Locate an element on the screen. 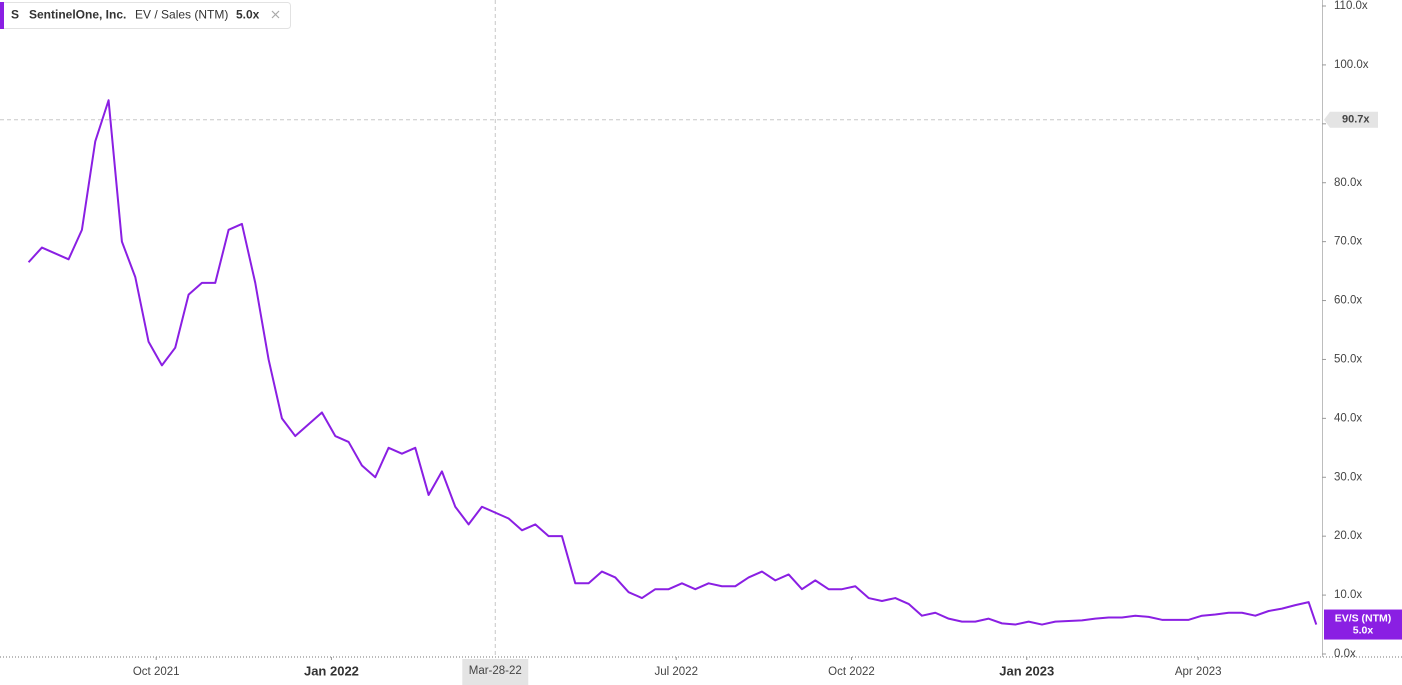 The height and width of the screenshot is (685, 1402). x-tick-label: Jul 2022 is located at coordinates (675, 672).